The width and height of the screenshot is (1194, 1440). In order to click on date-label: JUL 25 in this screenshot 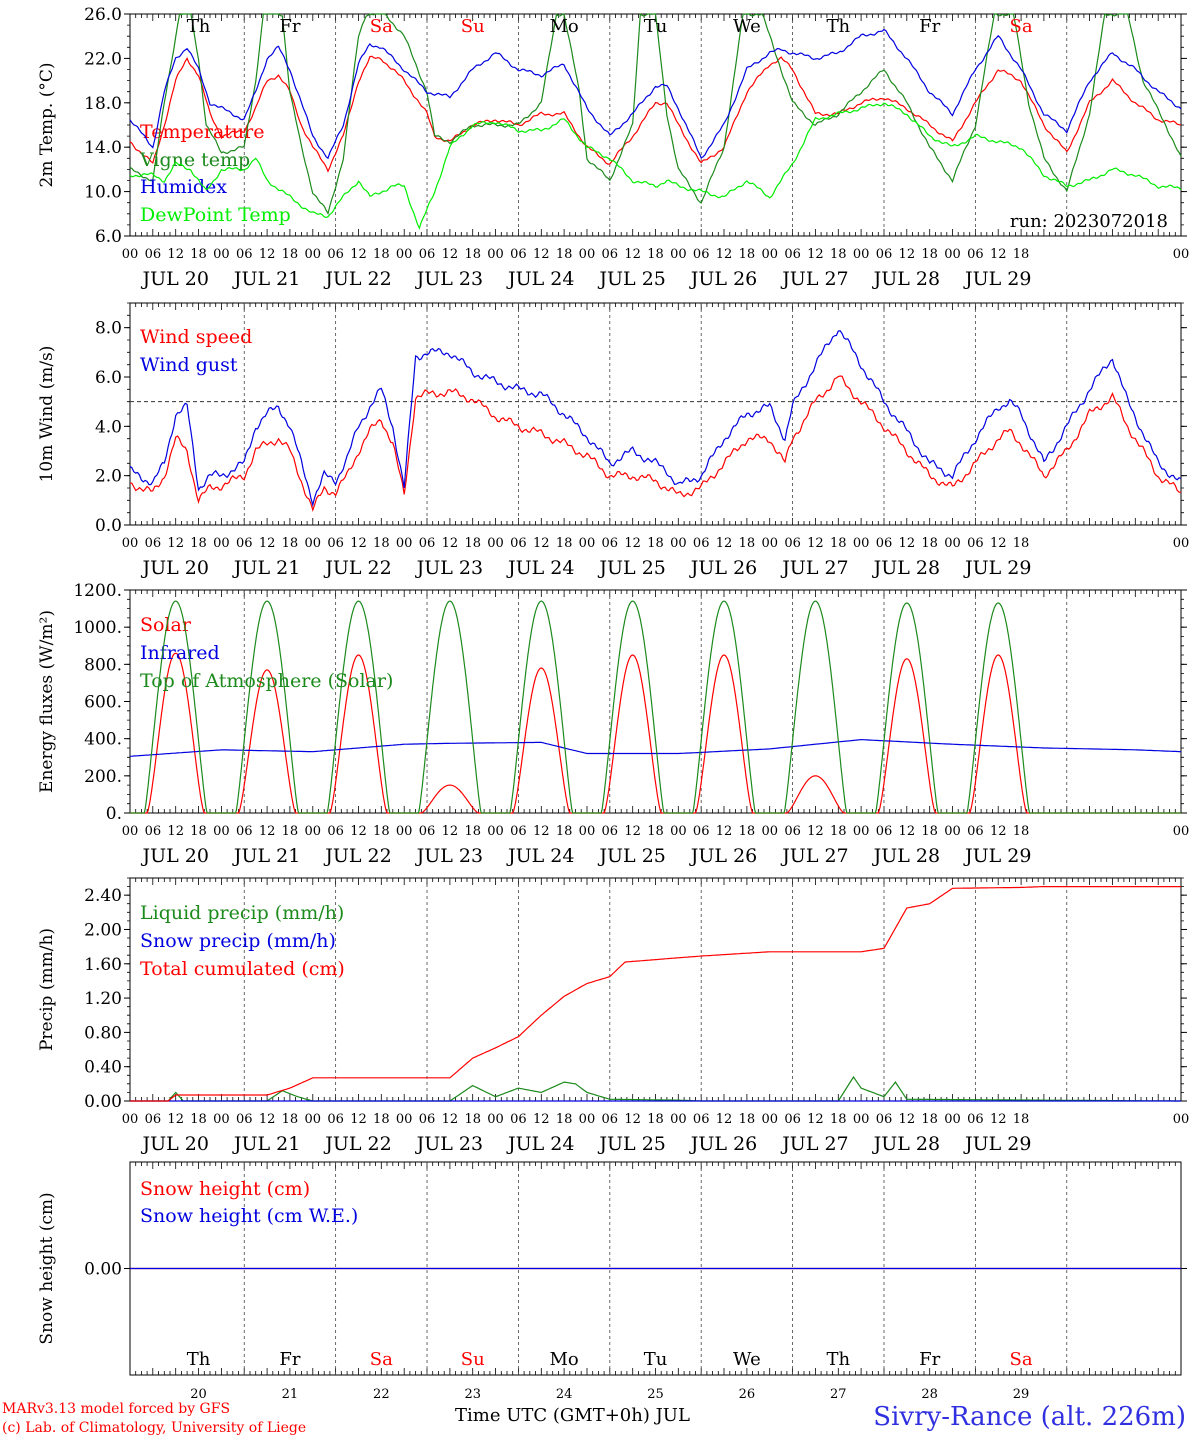, I will do `click(631, 568)`.